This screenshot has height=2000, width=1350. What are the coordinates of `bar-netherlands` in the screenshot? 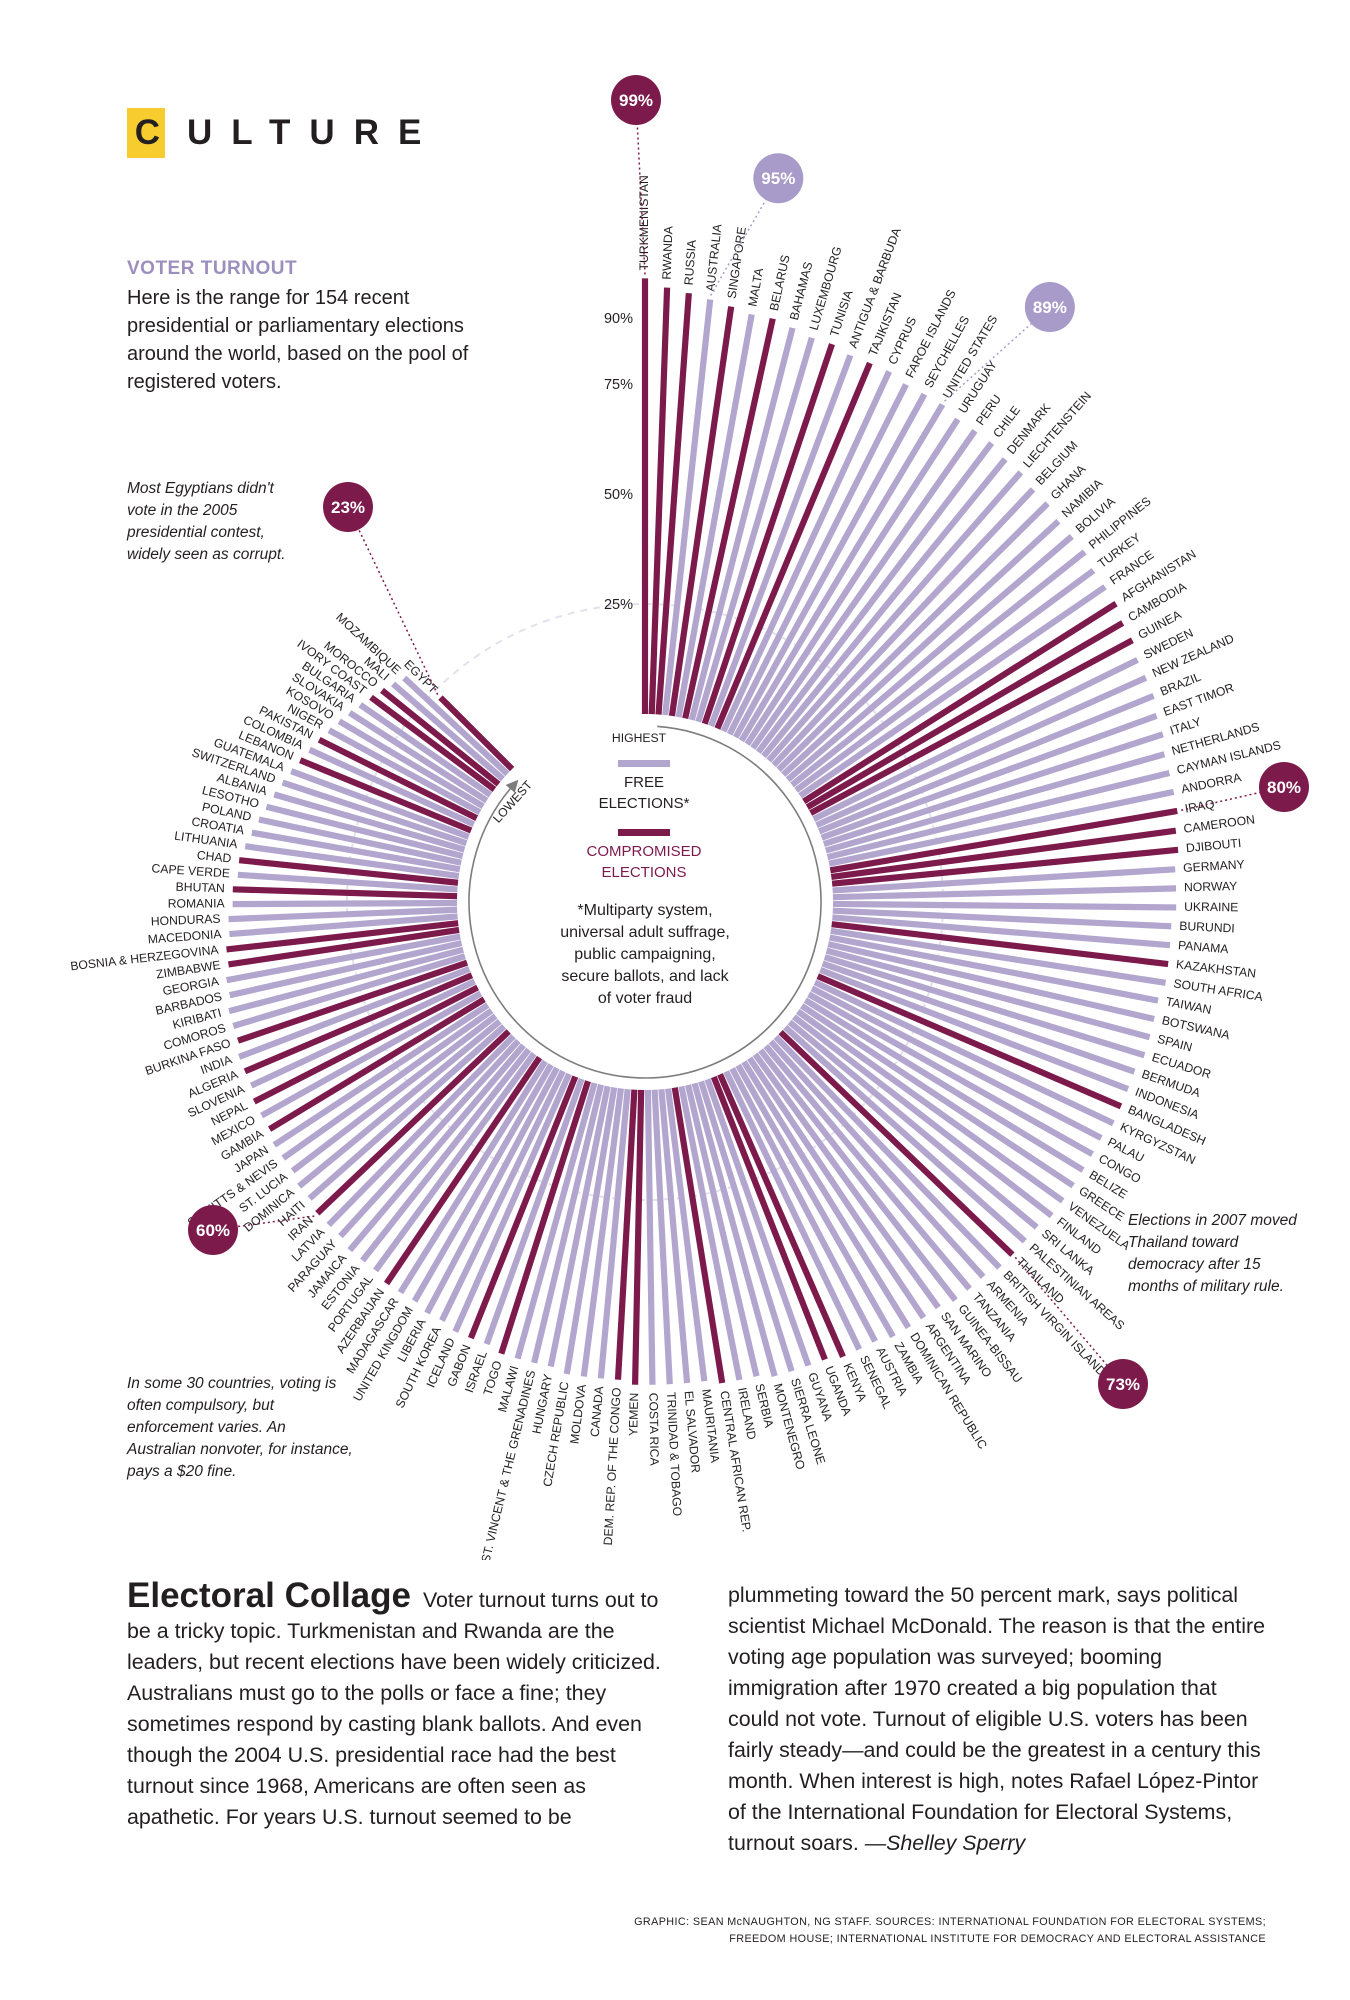 It's located at (995, 802).